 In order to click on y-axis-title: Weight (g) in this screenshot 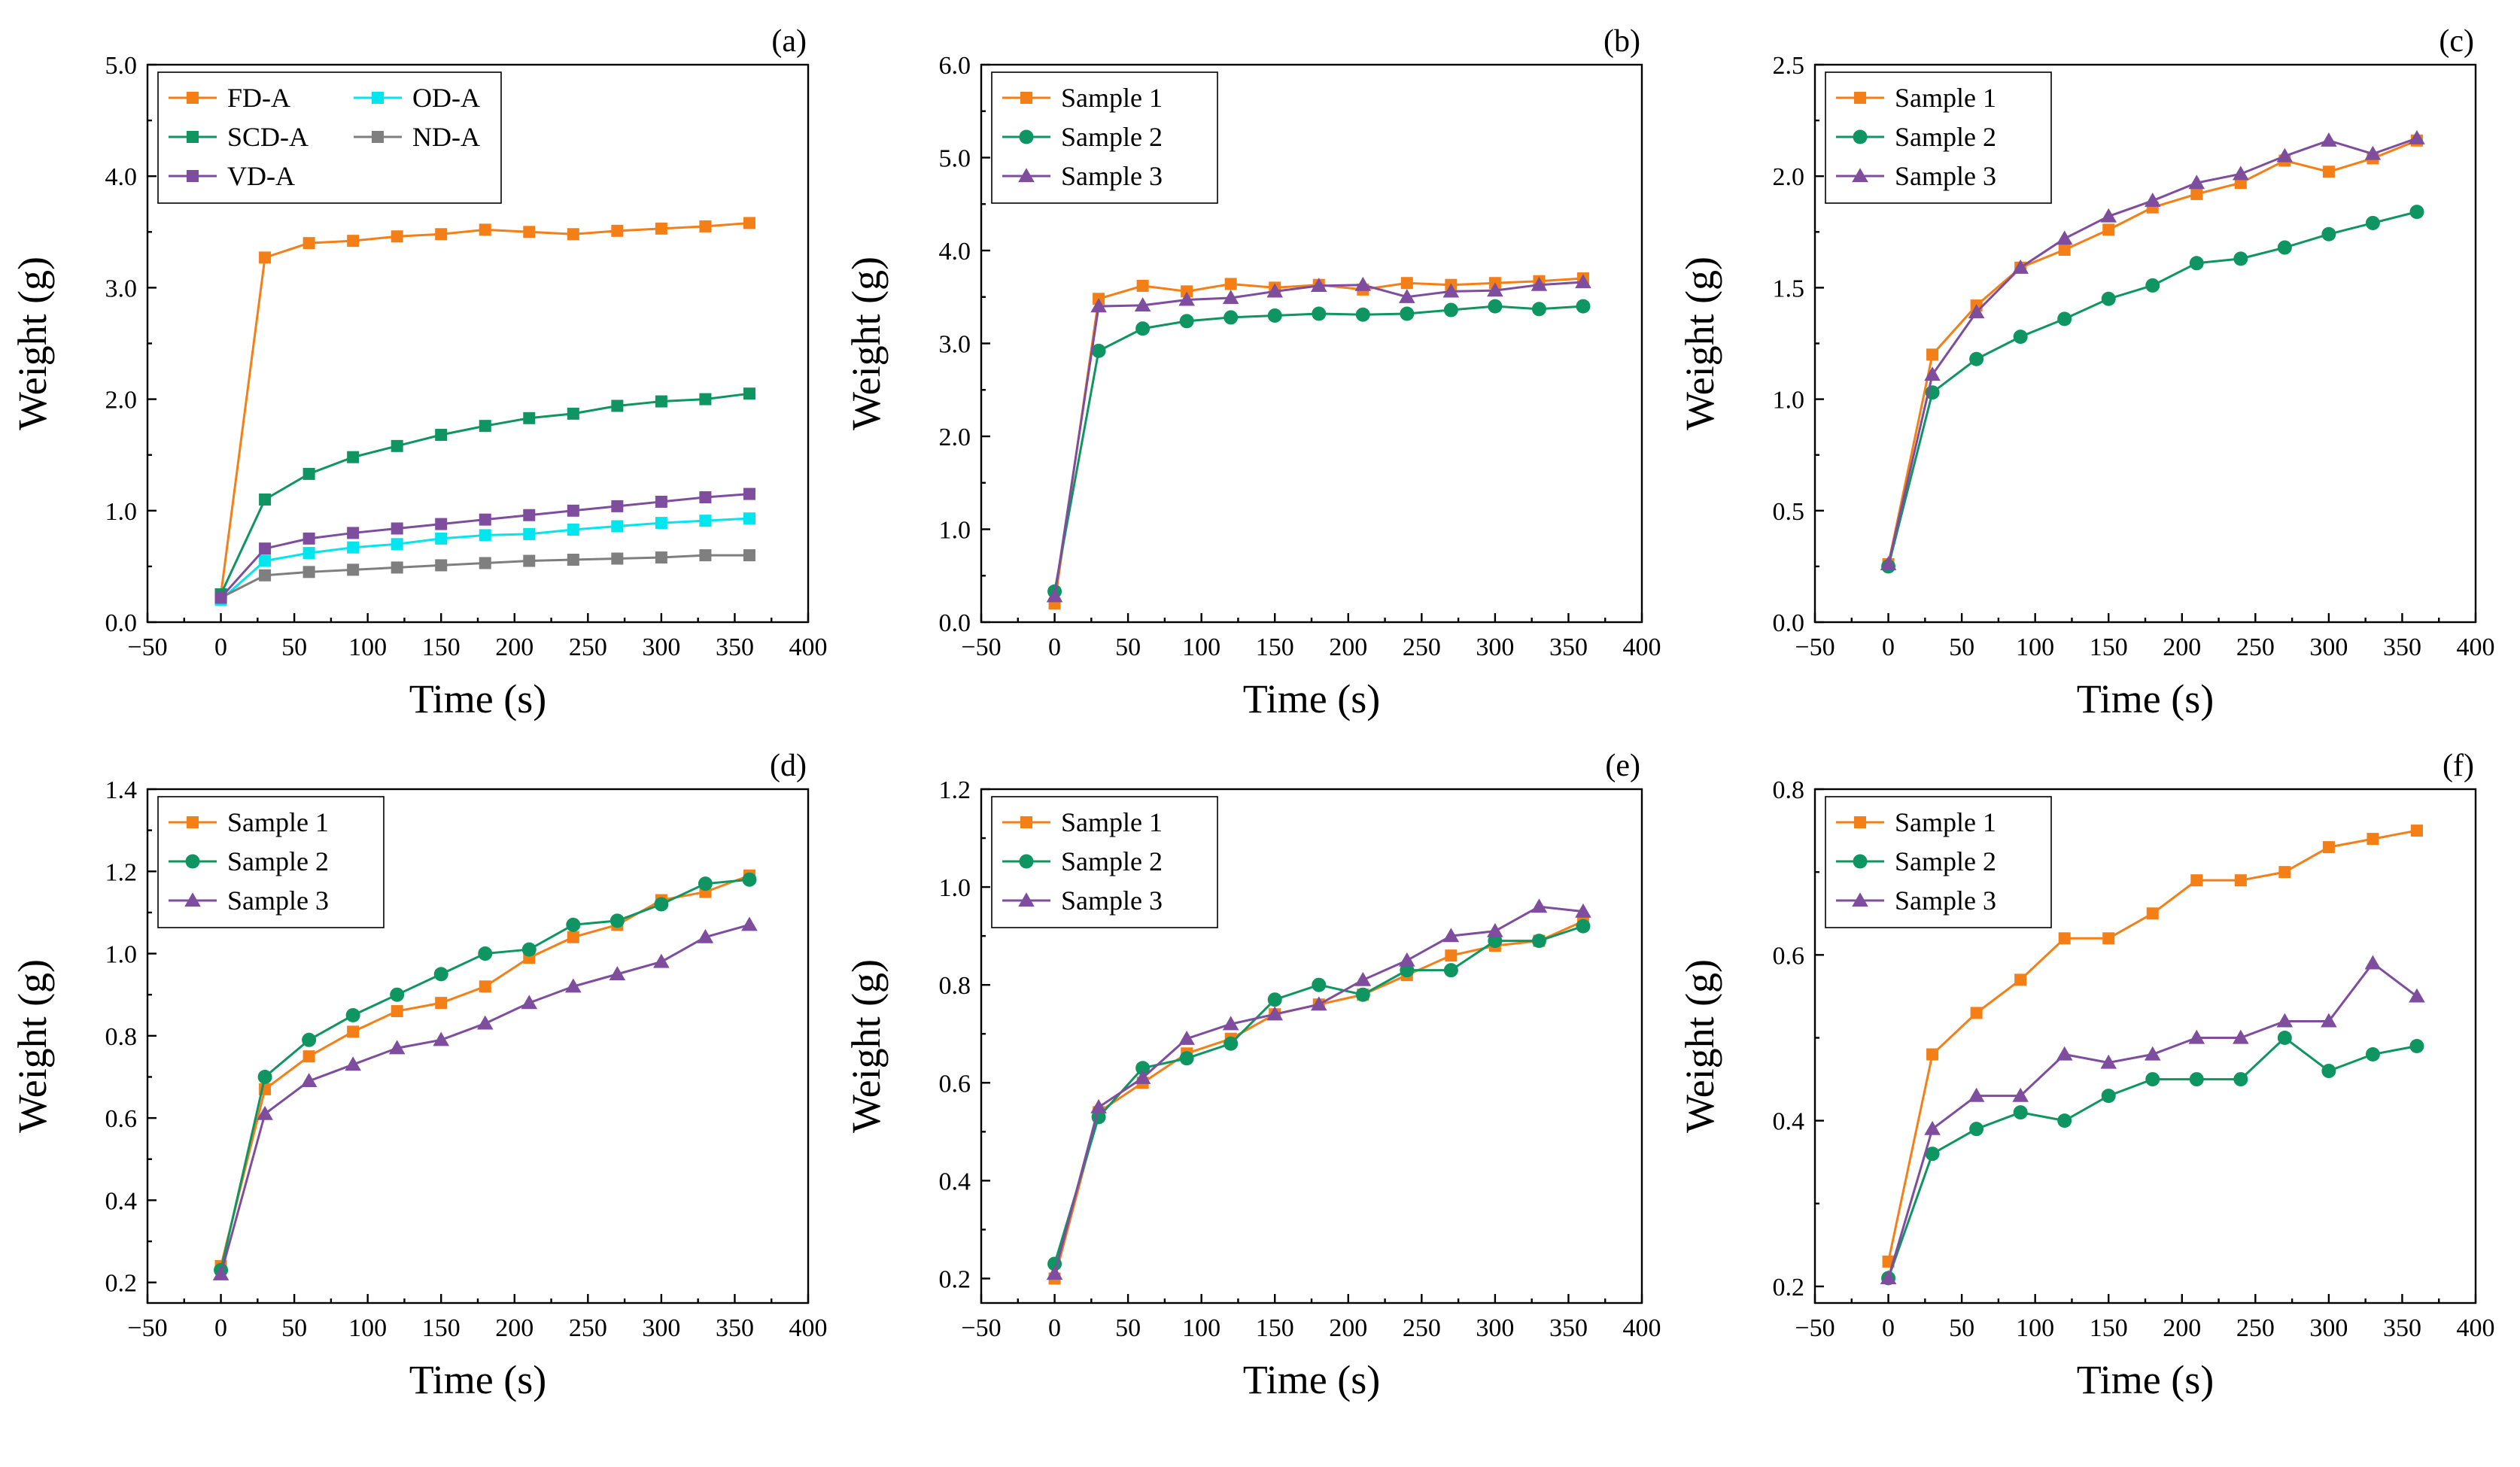, I will do `click(866, 344)`.